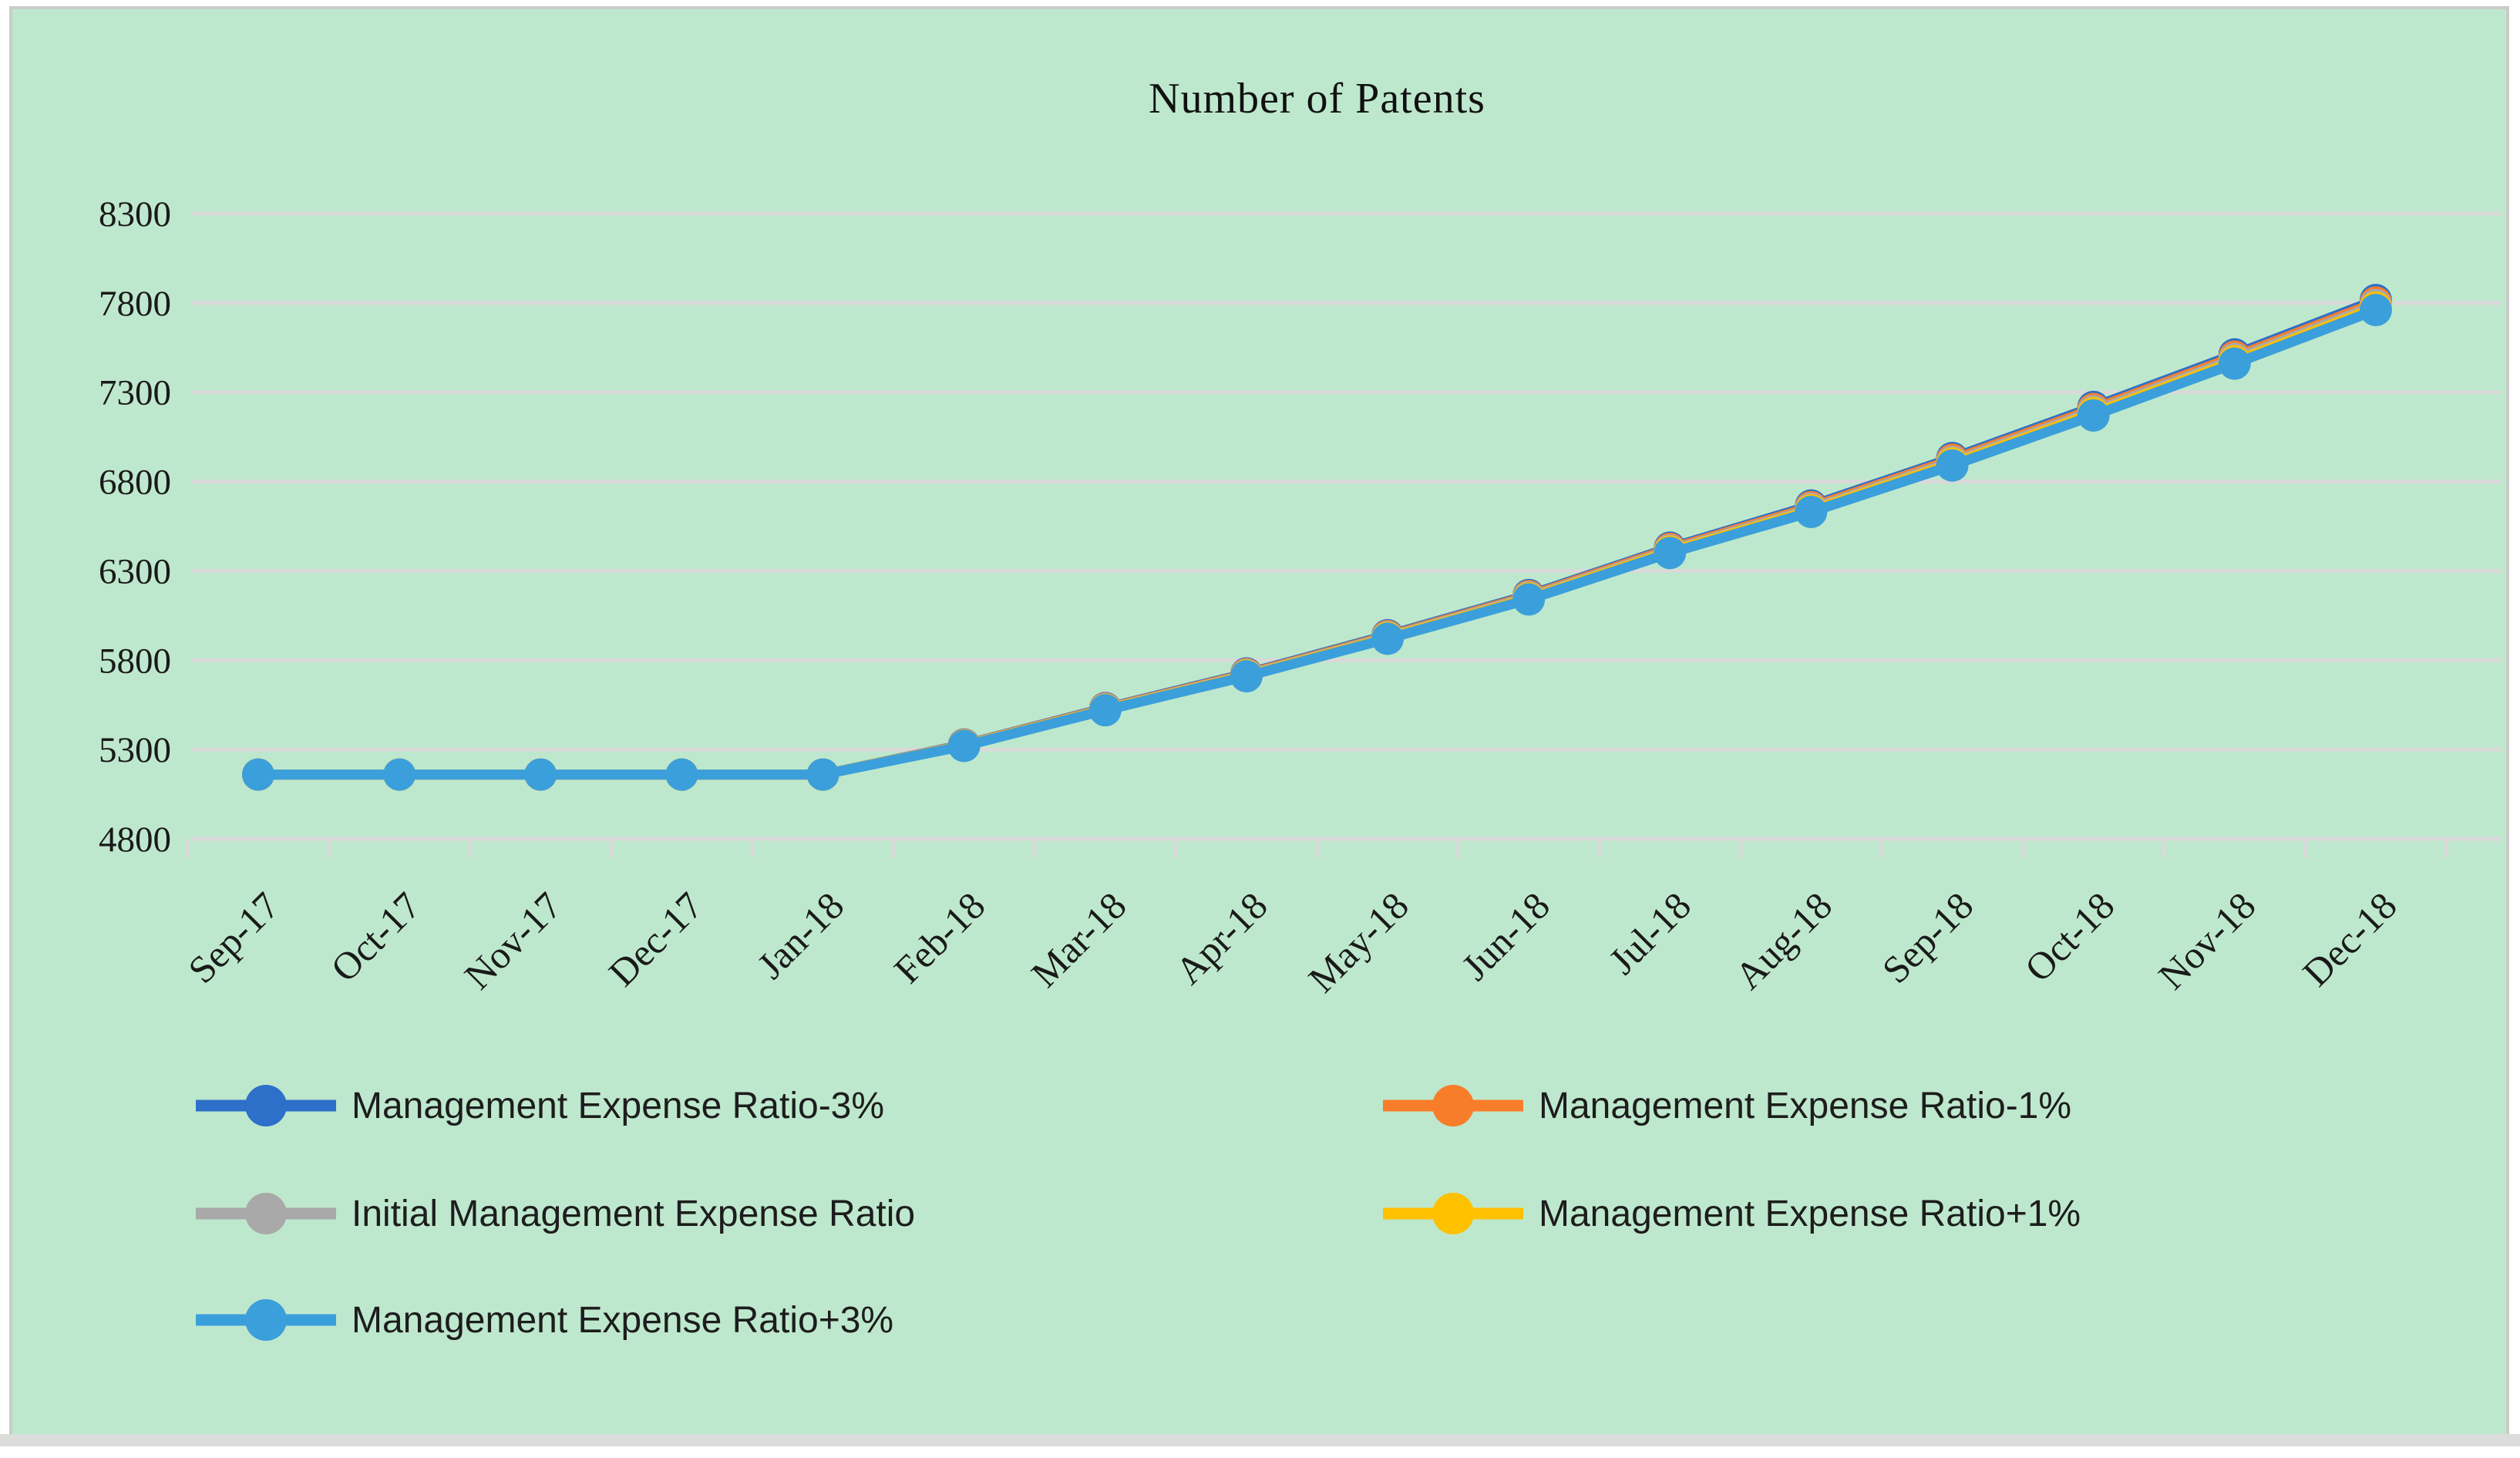 The width and height of the screenshot is (2520, 1458). What do you see at coordinates (135, 393) in the screenshot?
I see `y-tick-label: 7300` at bounding box center [135, 393].